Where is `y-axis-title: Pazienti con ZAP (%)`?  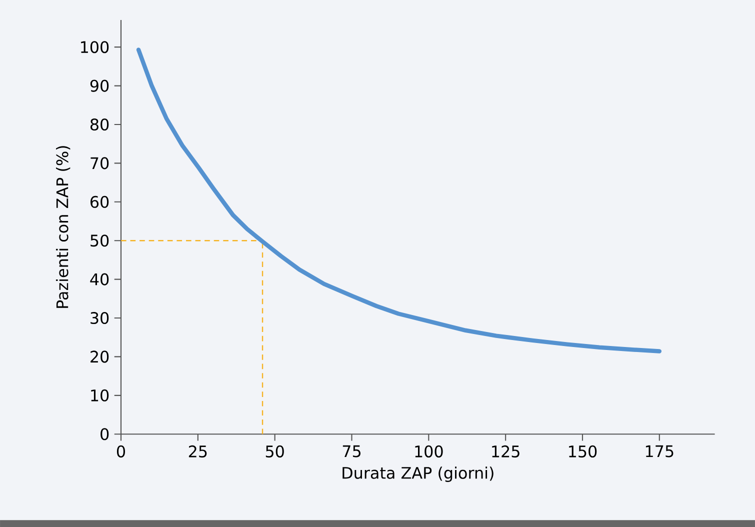
y-axis-title: Pazienti con ZAP (%) is located at coordinates (63, 227).